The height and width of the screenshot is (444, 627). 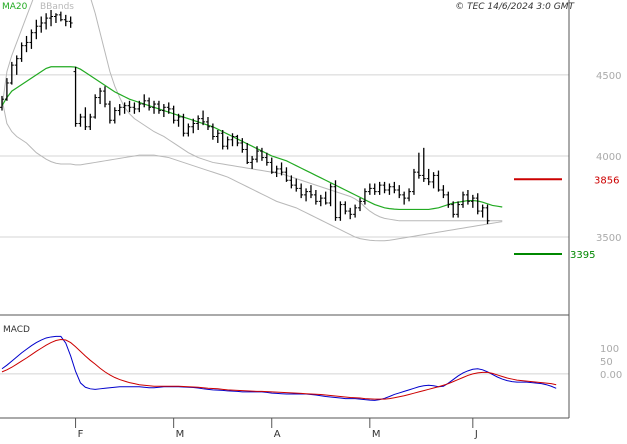 What do you see at coordinates (476, 434) in the screenshot?
I see `x-tick-label: J` at bounding box center [476, 434].